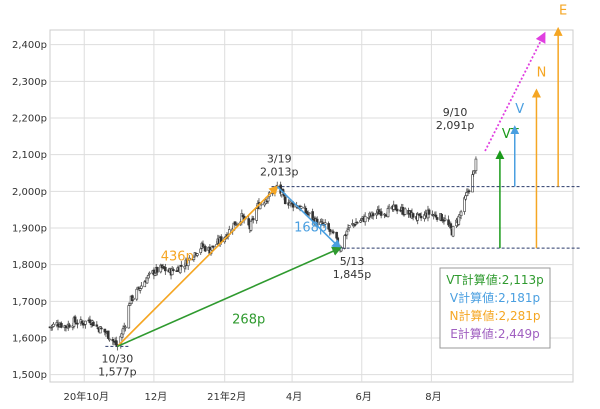 This screenshot has width=600, height=409. What do you see at coordinates (29, 302) in the screenshot?
I see `y-tick-label: 1,700p` at bounding box center [29, 302].